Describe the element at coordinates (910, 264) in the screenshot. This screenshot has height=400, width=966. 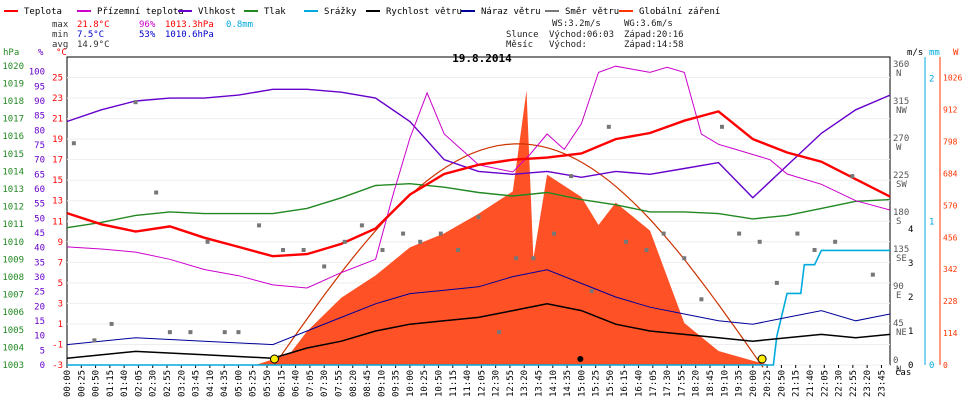
I see `ms-tick: 3` at that location.